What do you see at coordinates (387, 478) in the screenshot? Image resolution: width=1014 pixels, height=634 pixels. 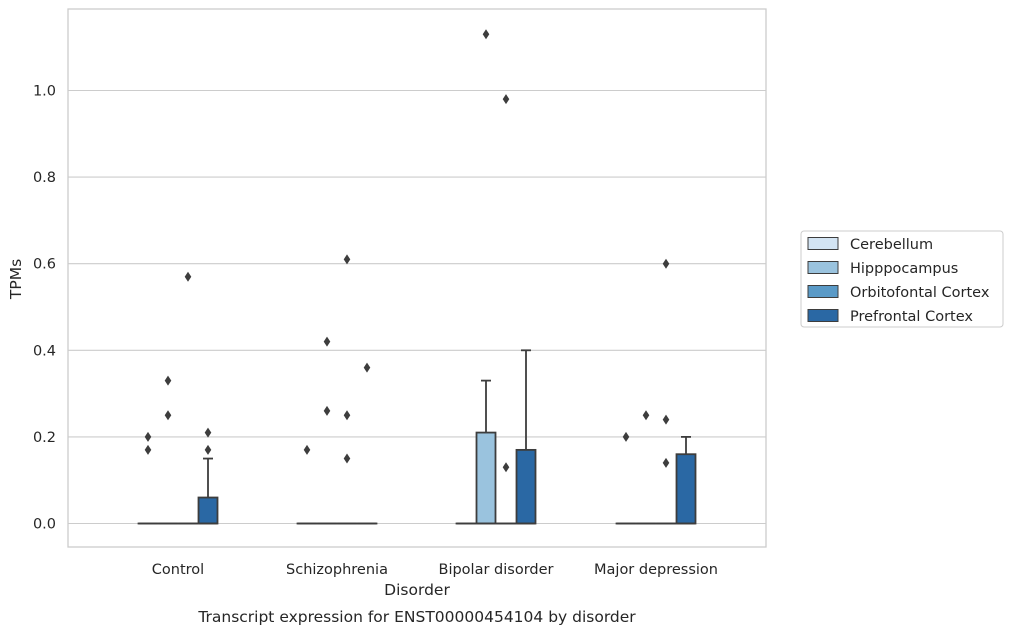 I see `series-cerebellum` at bounding box center [387, 478].